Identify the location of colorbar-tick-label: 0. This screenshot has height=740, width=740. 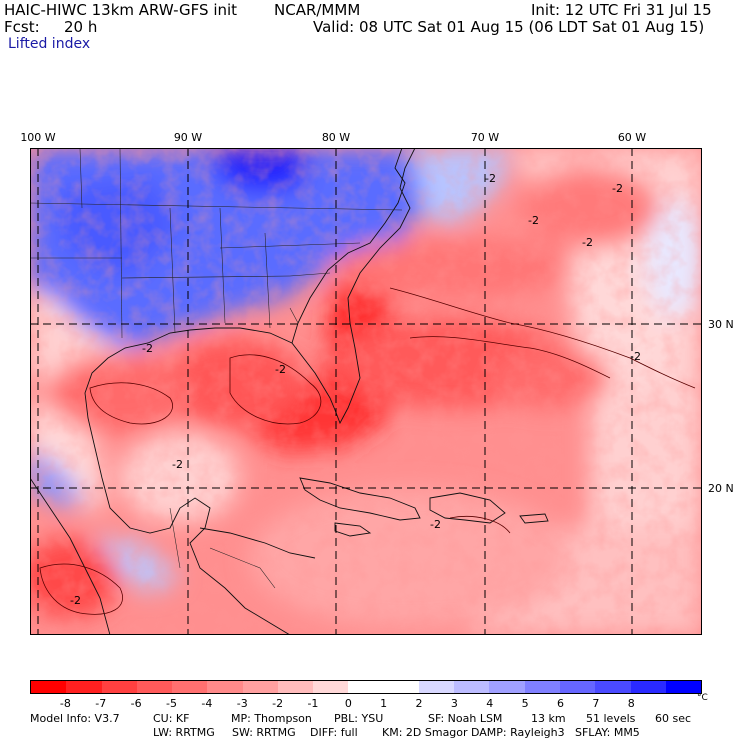
(348, 703).